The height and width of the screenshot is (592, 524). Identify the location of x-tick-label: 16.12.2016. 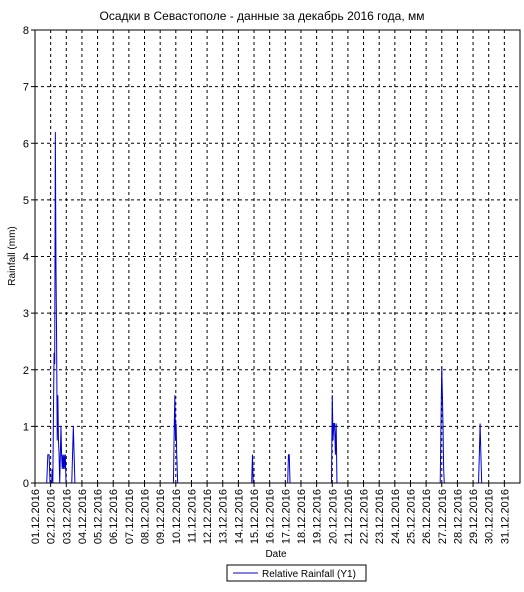
(271, 516).